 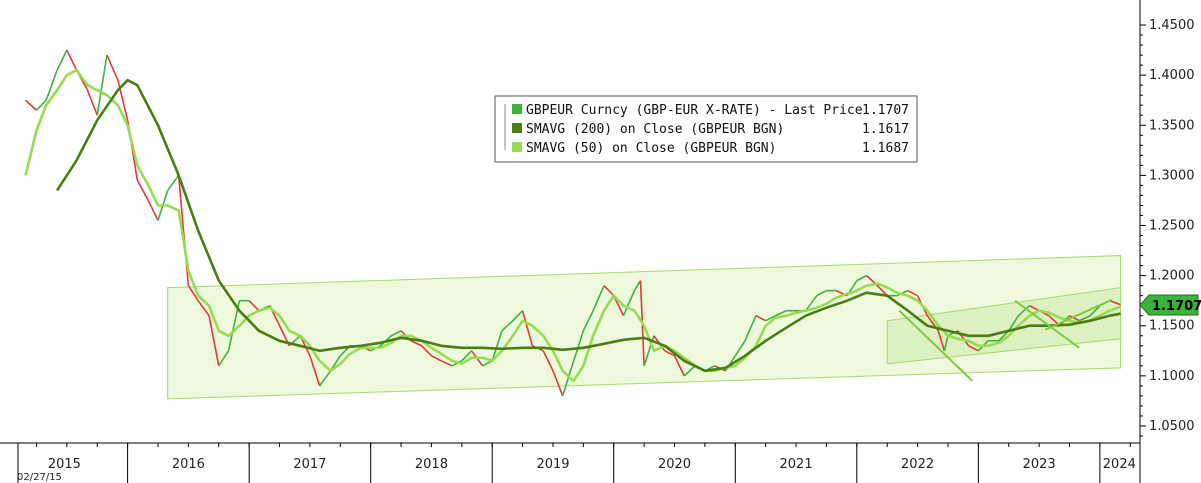 I want to click on x-tick-label: 2015, so click(x=64, y=464).